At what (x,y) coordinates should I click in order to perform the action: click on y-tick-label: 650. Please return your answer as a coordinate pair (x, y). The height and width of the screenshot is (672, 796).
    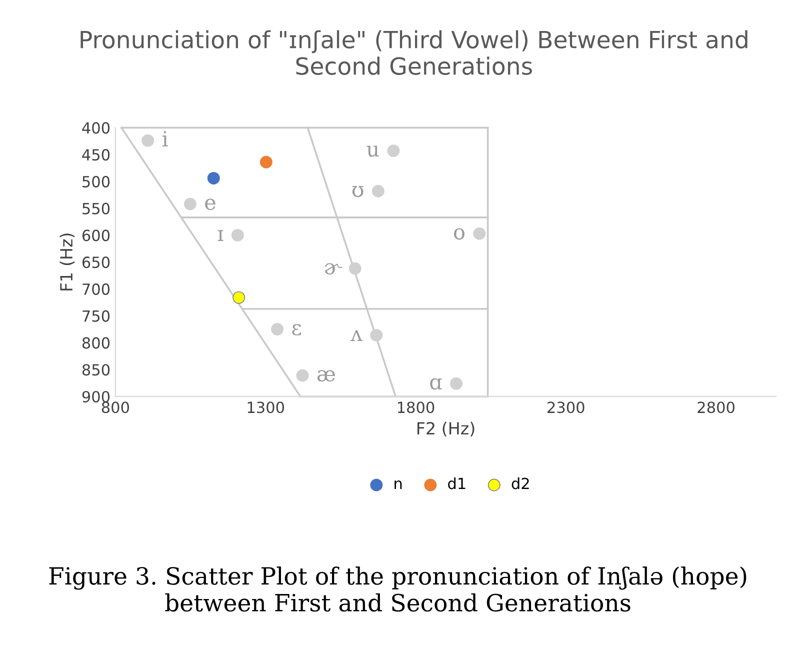
    Looking at the image, I should click on (96, 262).